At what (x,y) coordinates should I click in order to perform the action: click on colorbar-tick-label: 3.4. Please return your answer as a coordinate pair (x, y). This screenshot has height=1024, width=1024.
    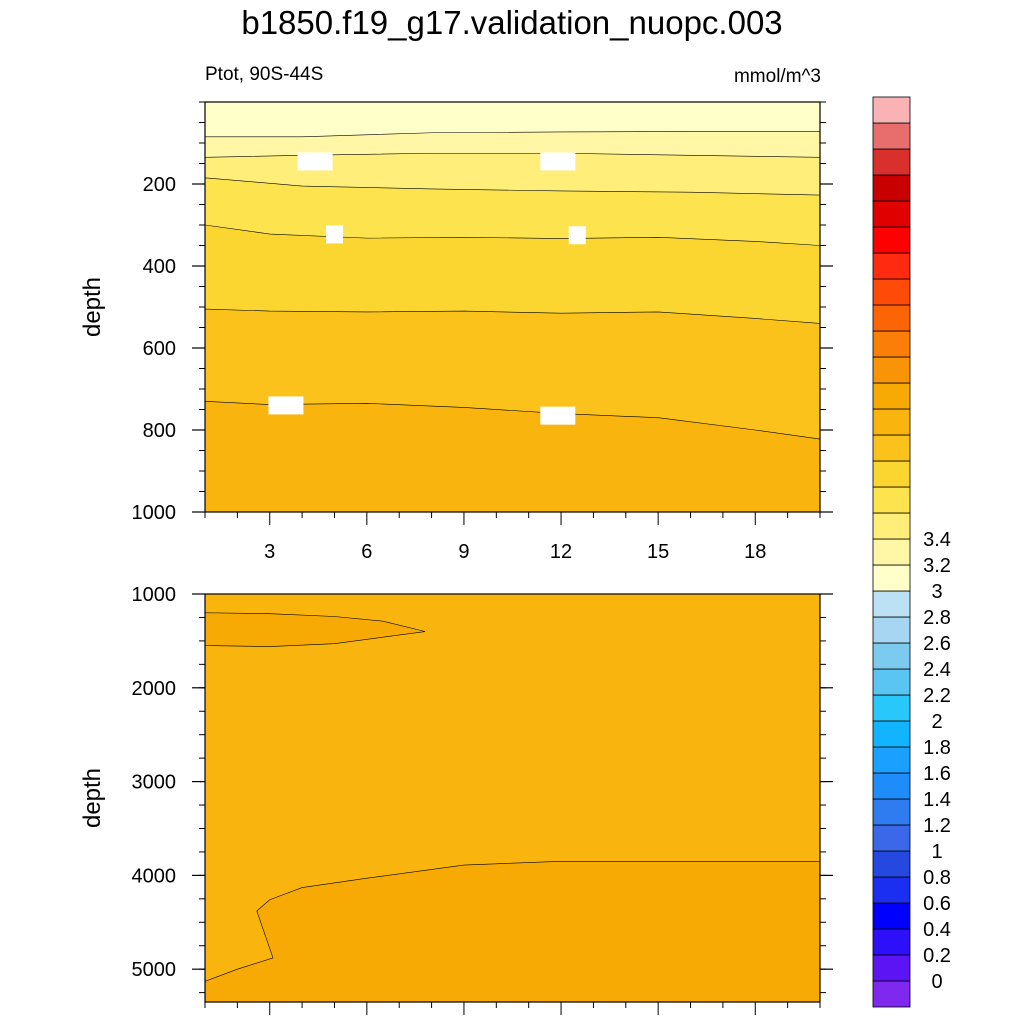
    Looking at the image, I should click on (937, 540).